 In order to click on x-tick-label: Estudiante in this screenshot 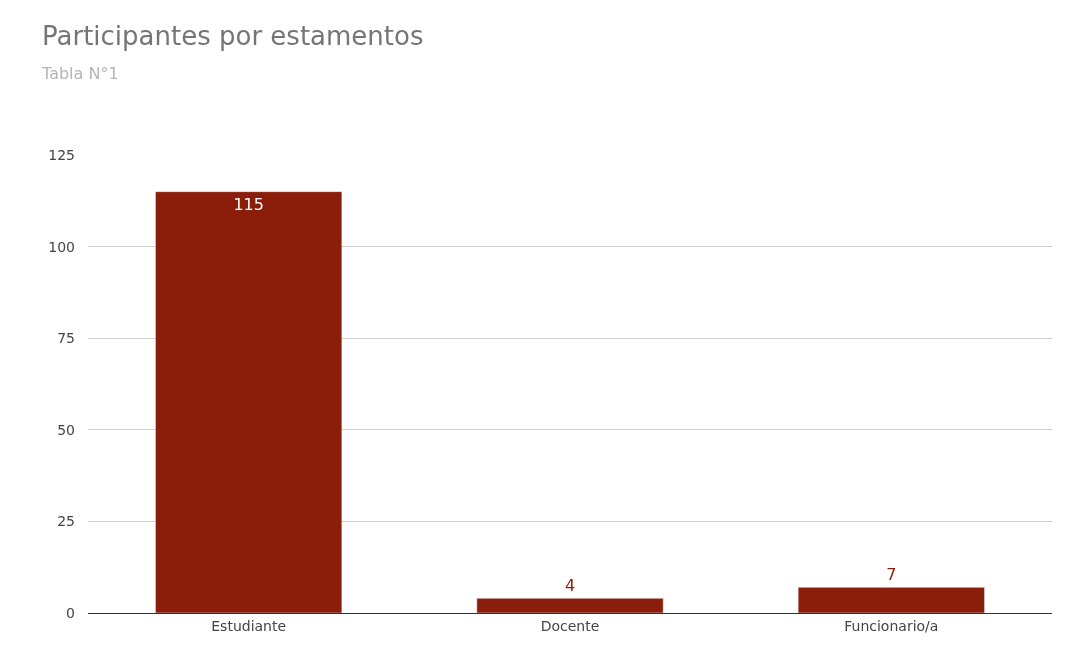, I will do `click(249, 625)`.